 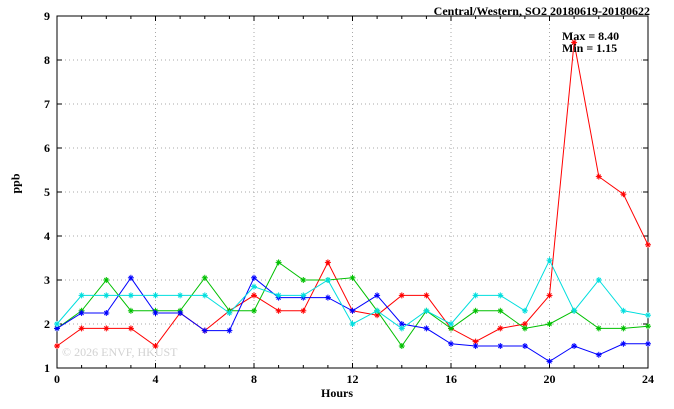 I want to click on svg-text: 5, so click(x=47, y=192).